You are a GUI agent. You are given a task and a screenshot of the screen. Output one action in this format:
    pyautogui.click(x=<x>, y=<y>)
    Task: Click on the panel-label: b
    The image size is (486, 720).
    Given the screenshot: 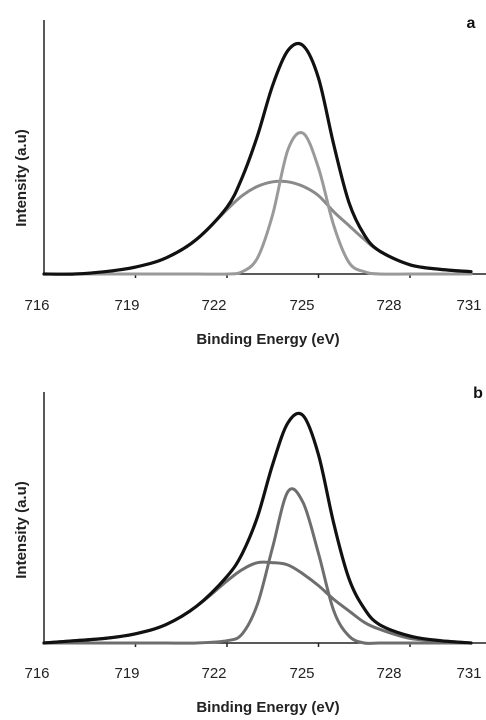 What is the action you would take?
    pyautogui.click(x=478, y=393)
    